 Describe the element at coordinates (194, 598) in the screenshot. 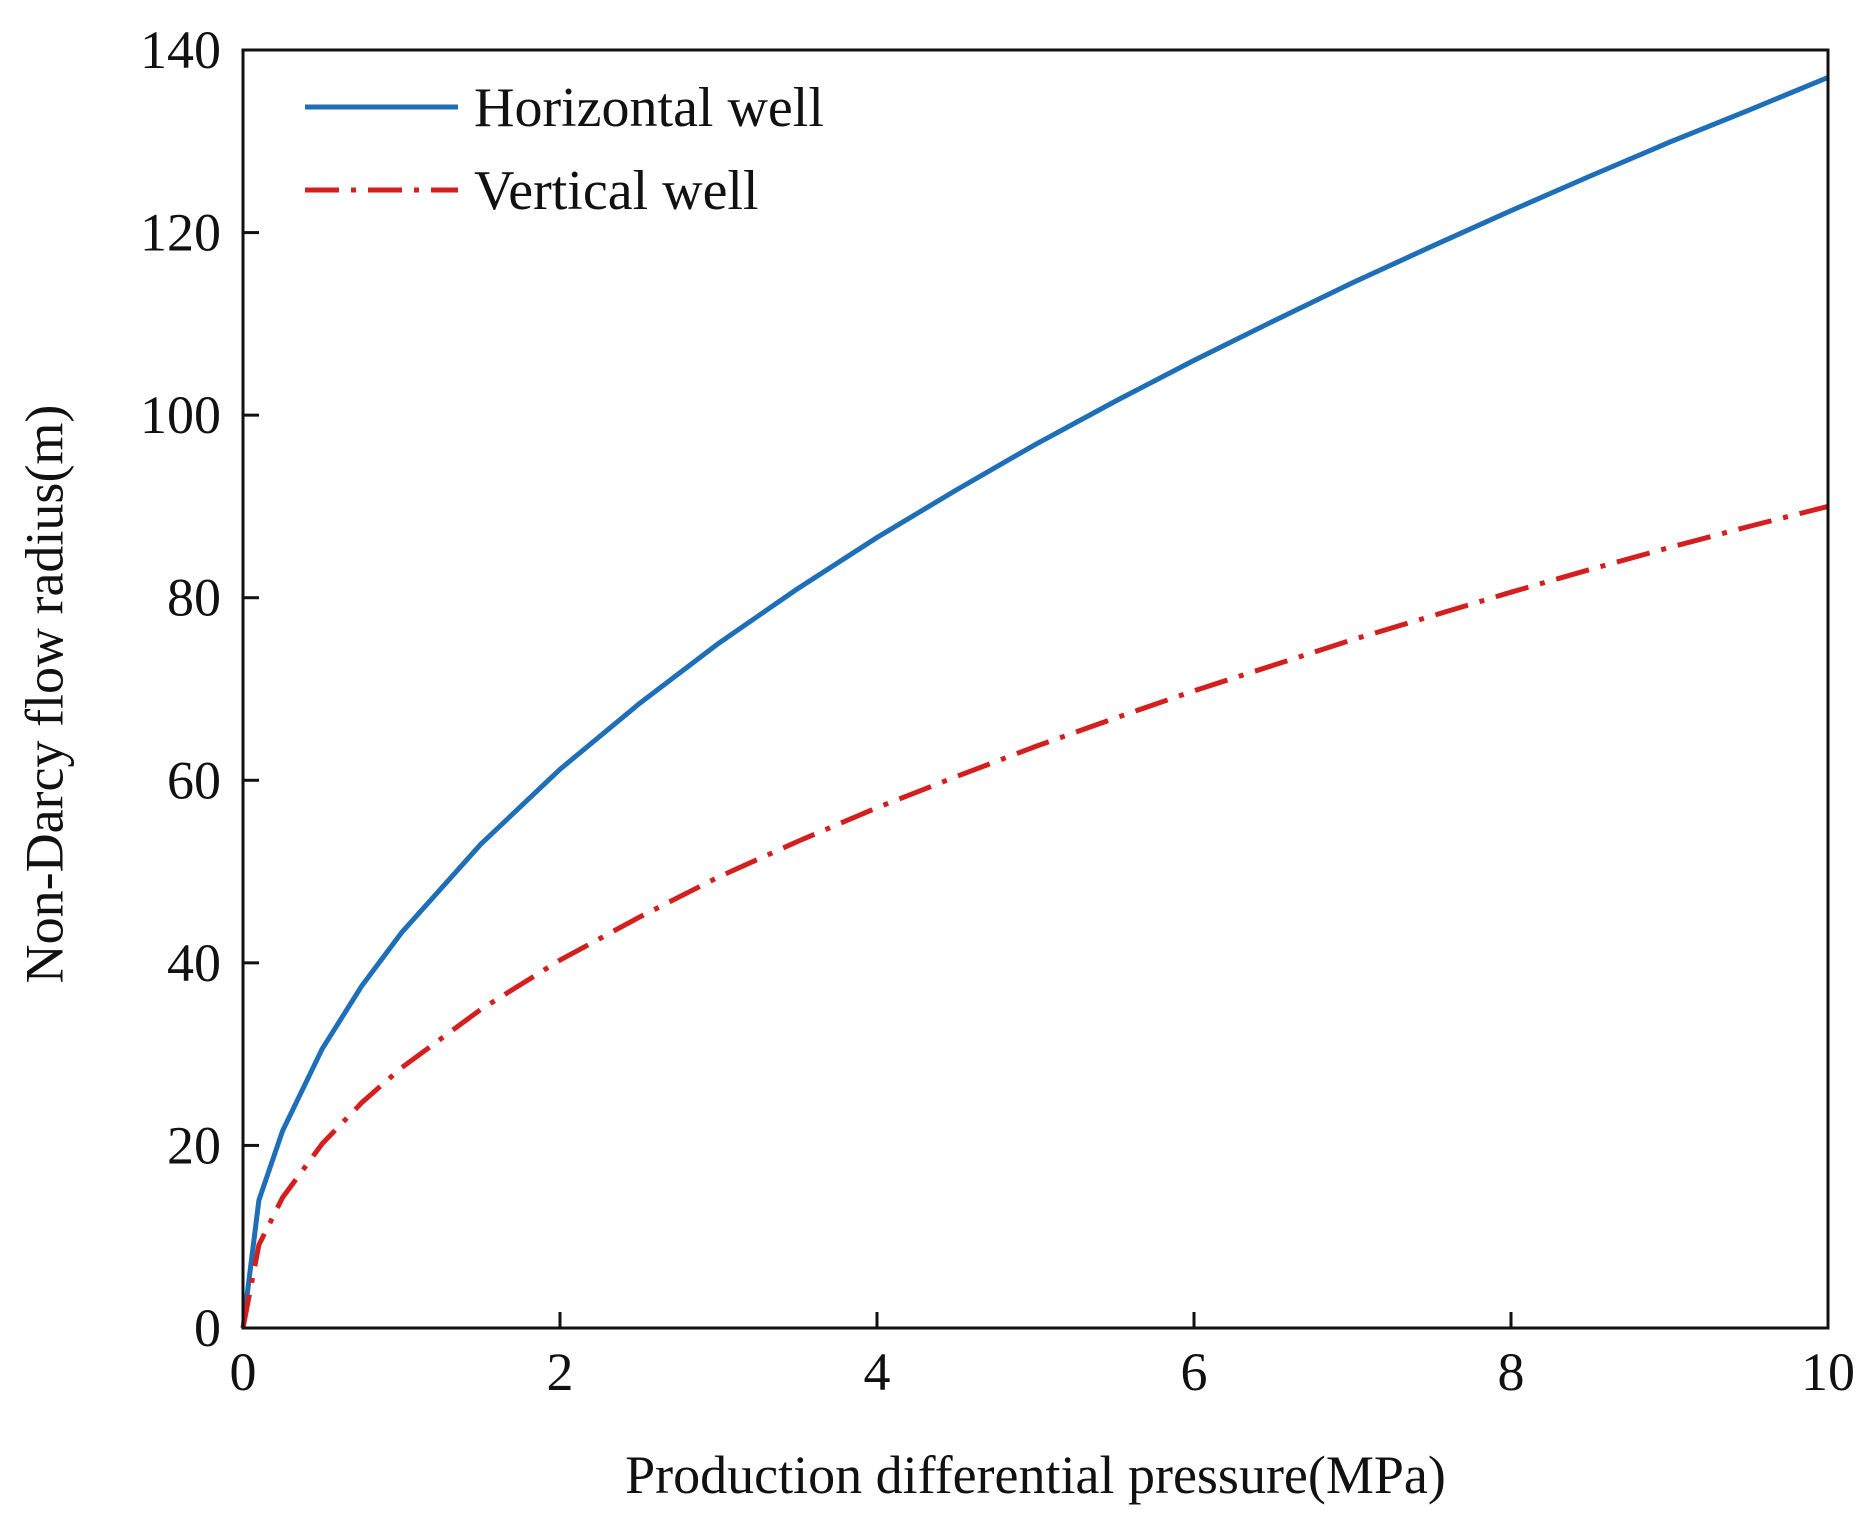

I see `y-tick-label: 80` at that location.